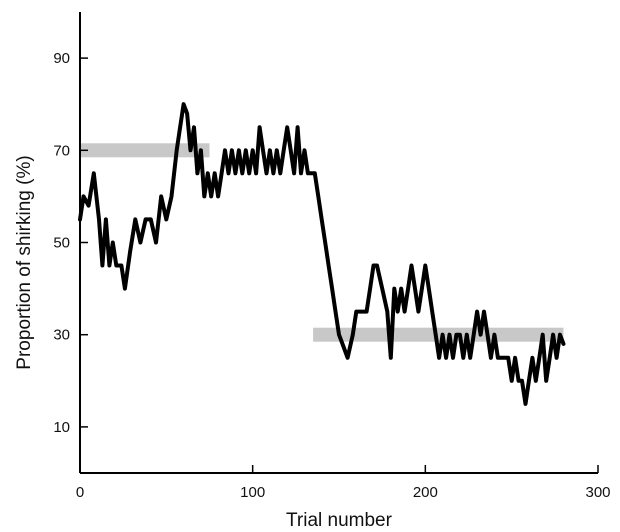  Describe the element at coordinates (61, 335) in the screenshot. I see `y-tick-label: 30` at that location.